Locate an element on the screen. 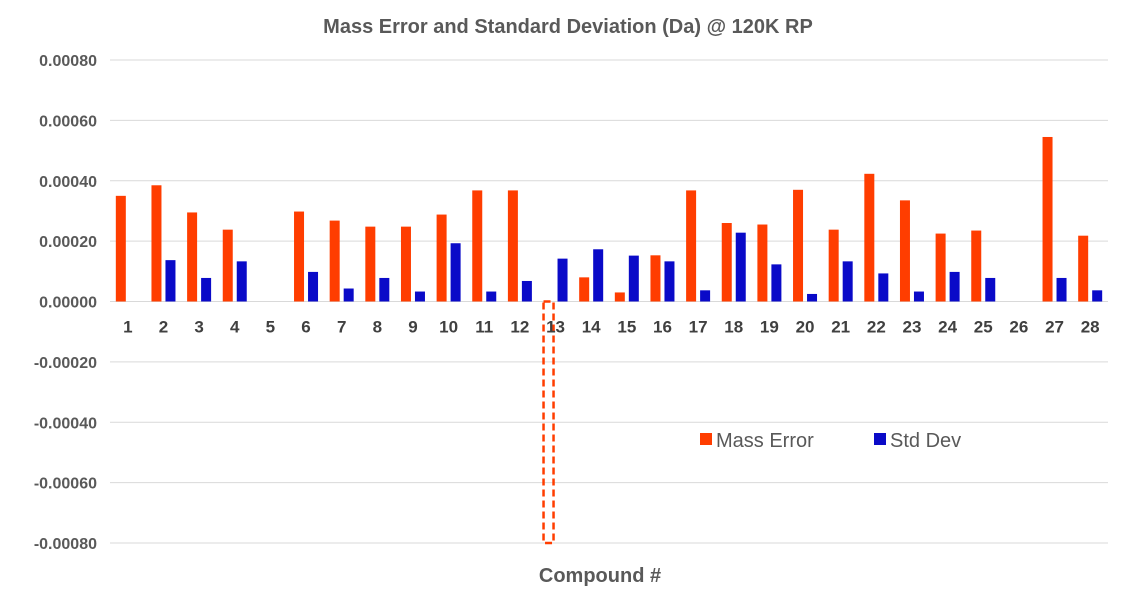 The height and width of the screenshot is (605, 1126). x-tick-label: 26 is located at coordinates (1018, 327).